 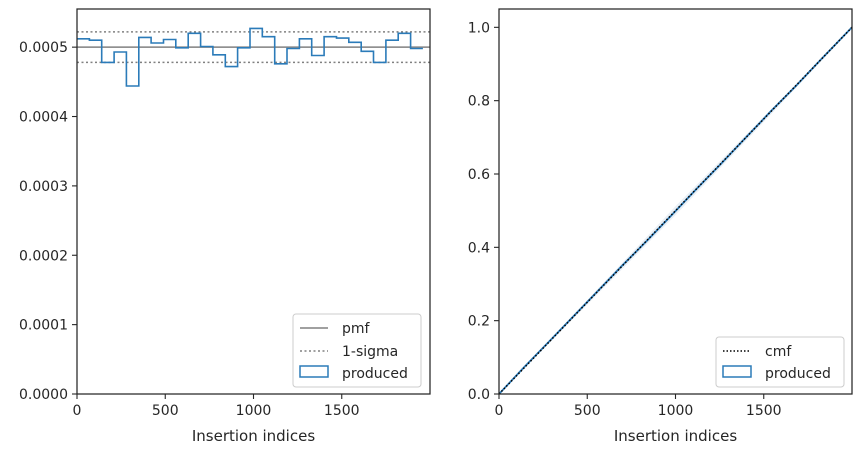 I want to click on right-y-tick-label: 1.0, so click(x=479, y=28).